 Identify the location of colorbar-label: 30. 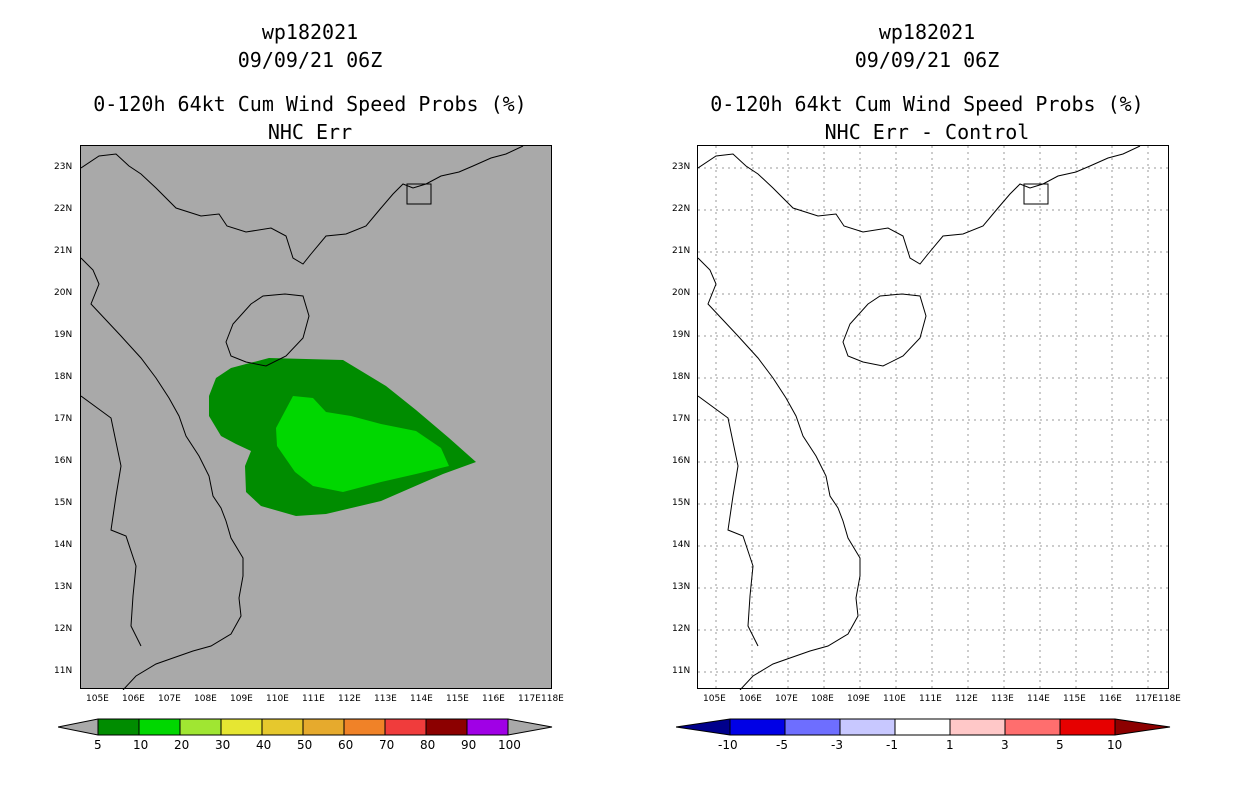
(223, 745).